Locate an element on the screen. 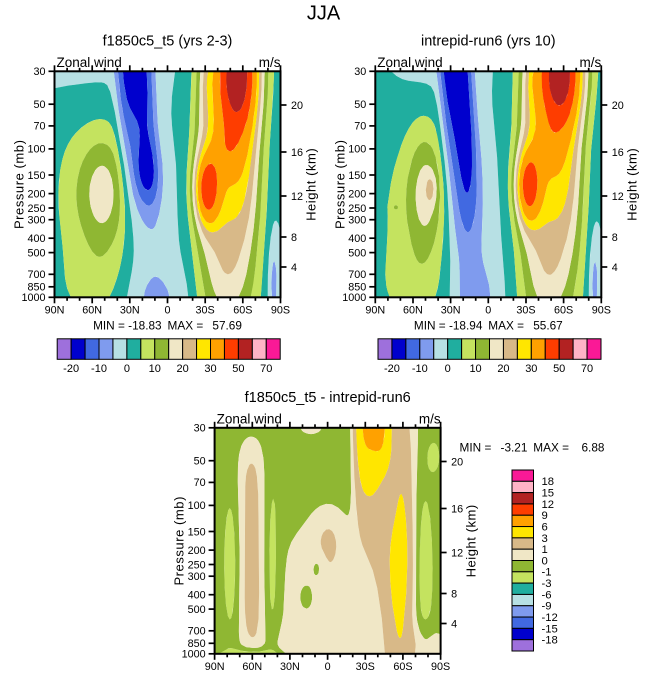 This screenshot has height=683, width=647. svg-text: f1850c5_t5 (yrs 2-3) is located at coordinates (168, 42).